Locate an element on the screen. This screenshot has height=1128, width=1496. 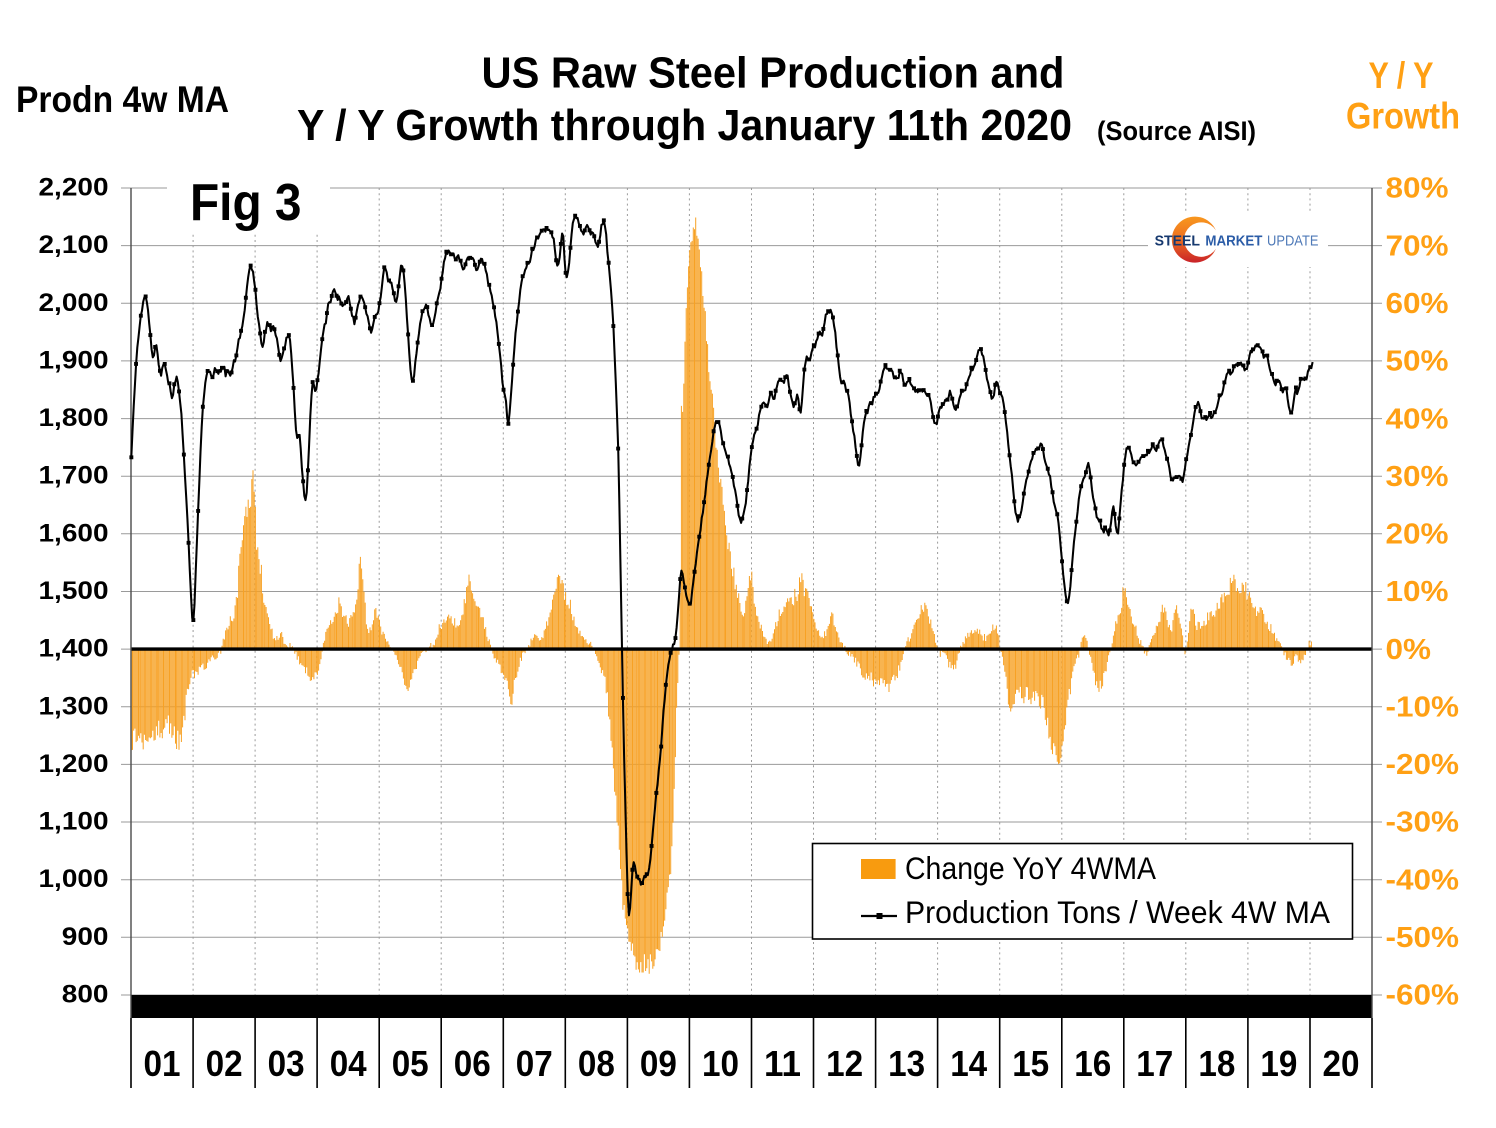
svg-text: Fig 3 is located at coordinates (246, 203).